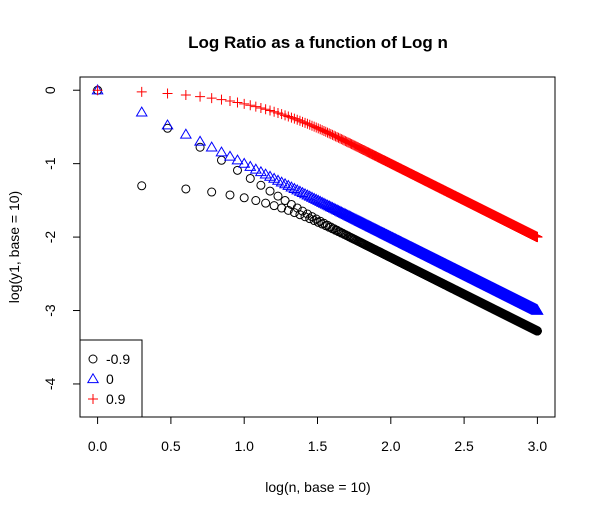  I want to click on y-tick-label: 0, so click(50, 90).